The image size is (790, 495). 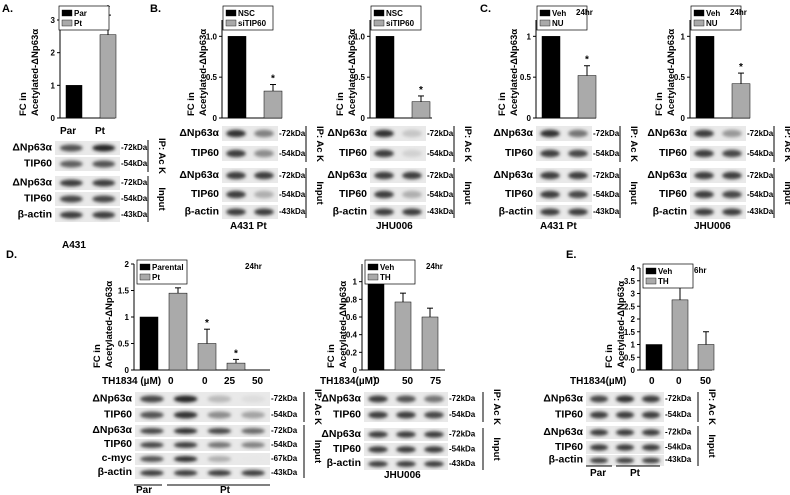 I want to click on bracket-text: Input, so click(x=319, y=193).